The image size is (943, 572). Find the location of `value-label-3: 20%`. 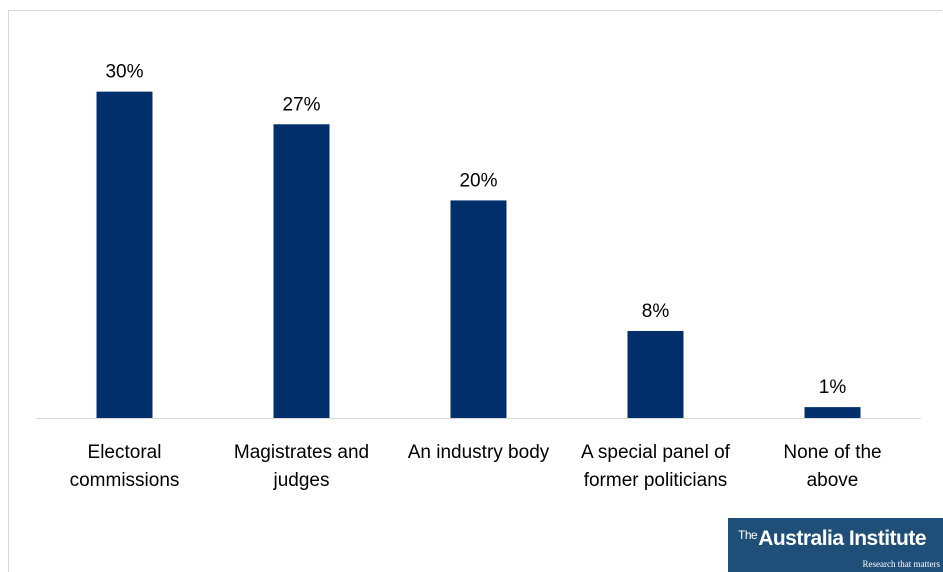

value-label-3: 20% is located at coordinates (478, 180).